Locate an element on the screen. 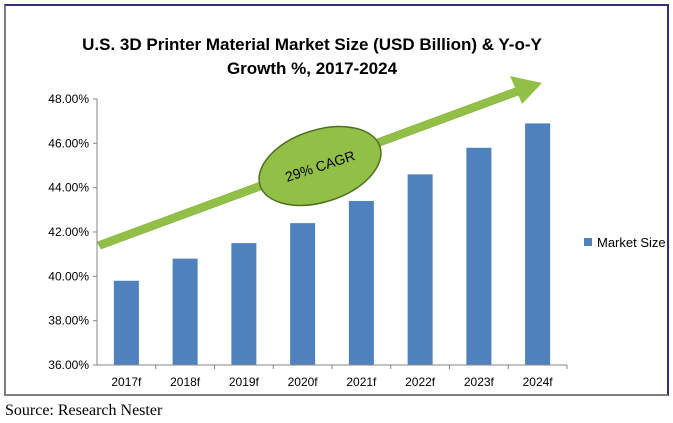 Image resolution: width=673 pixels, height=423 pixels. bar-2018f is located at coordinates (185, 311).